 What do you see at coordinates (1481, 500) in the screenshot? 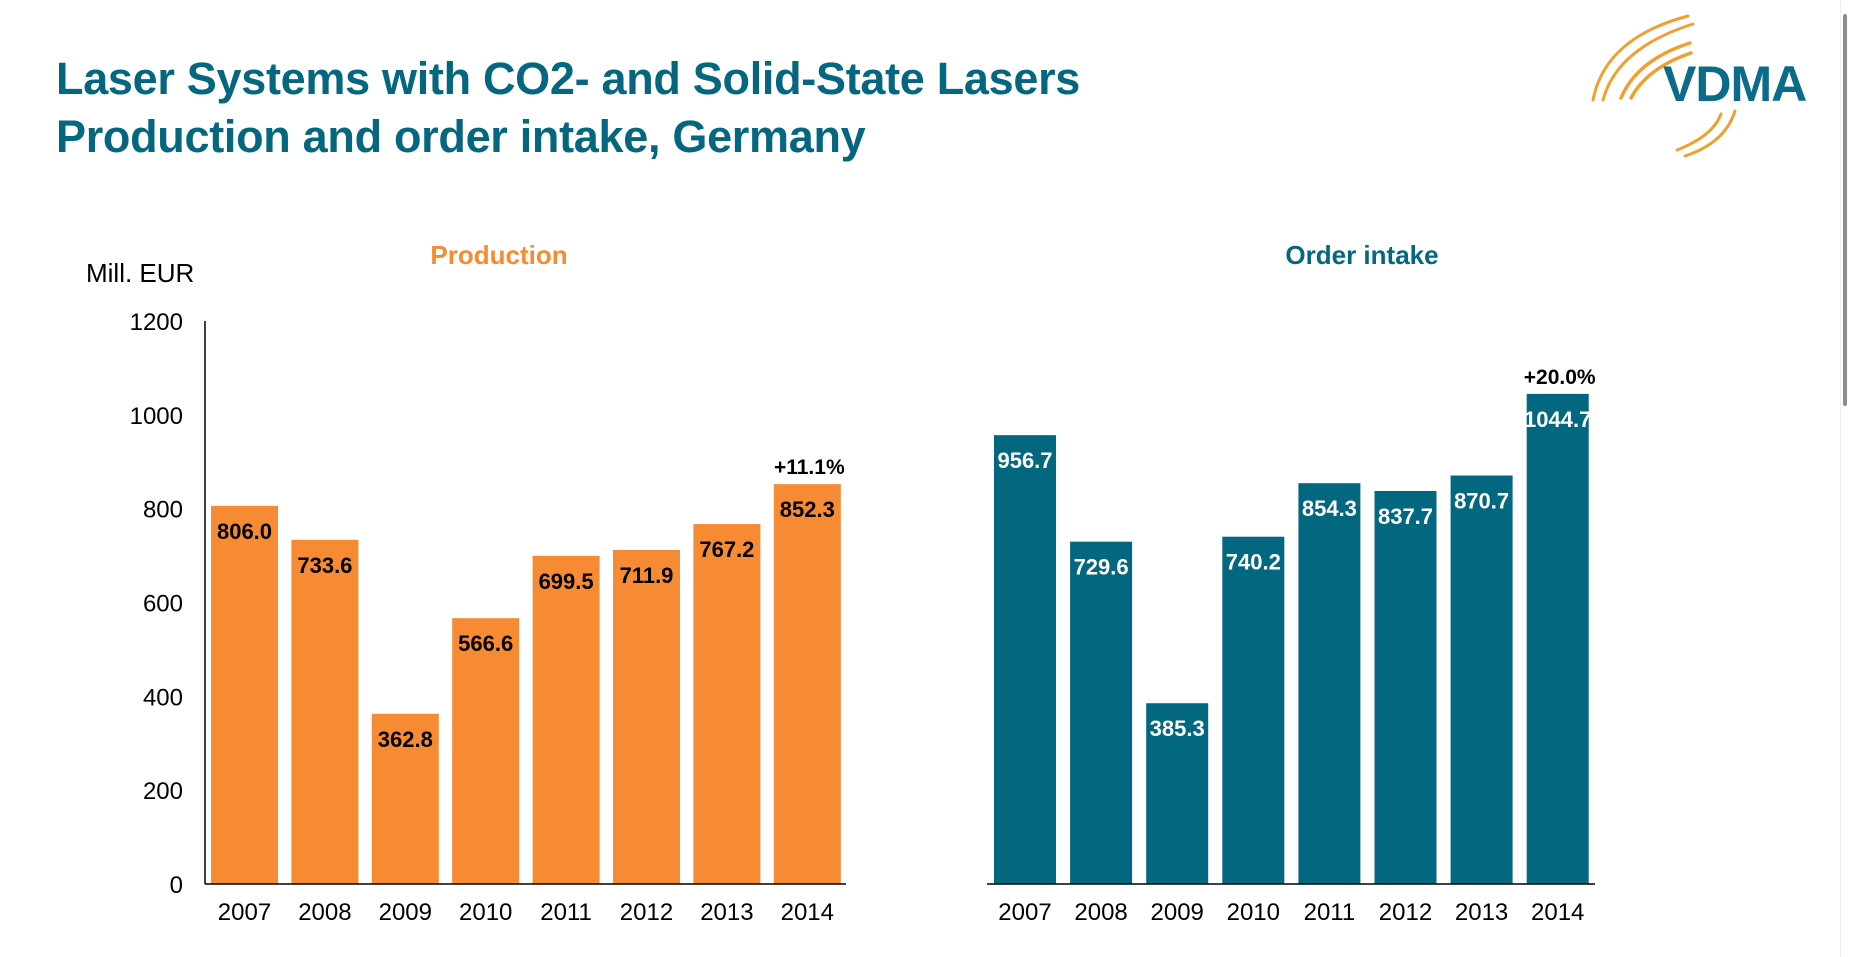
I see `order-intake-value-label: 870.7` at bounding box center [1481, 500].